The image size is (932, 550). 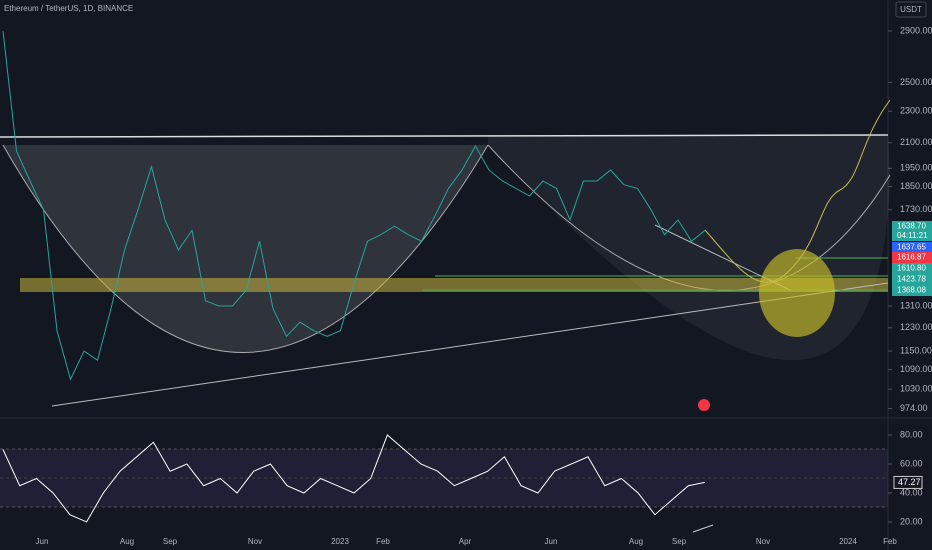 I want to click on target-circle, so click(x=797, y=293).